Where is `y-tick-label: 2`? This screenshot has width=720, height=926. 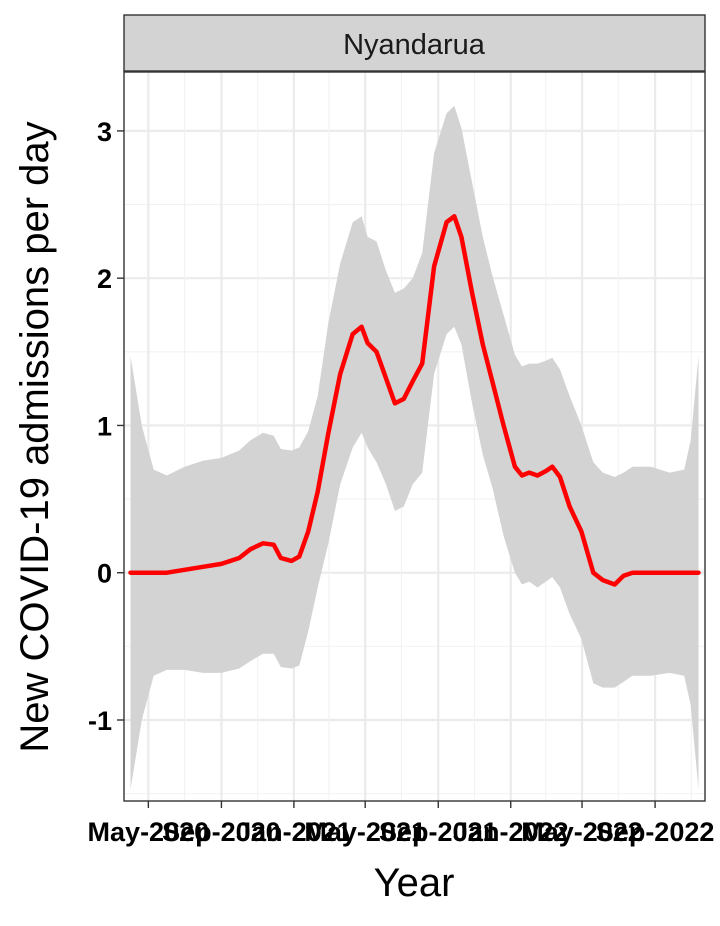
y-tick-label: 2 is located at coordinates (104, 279).